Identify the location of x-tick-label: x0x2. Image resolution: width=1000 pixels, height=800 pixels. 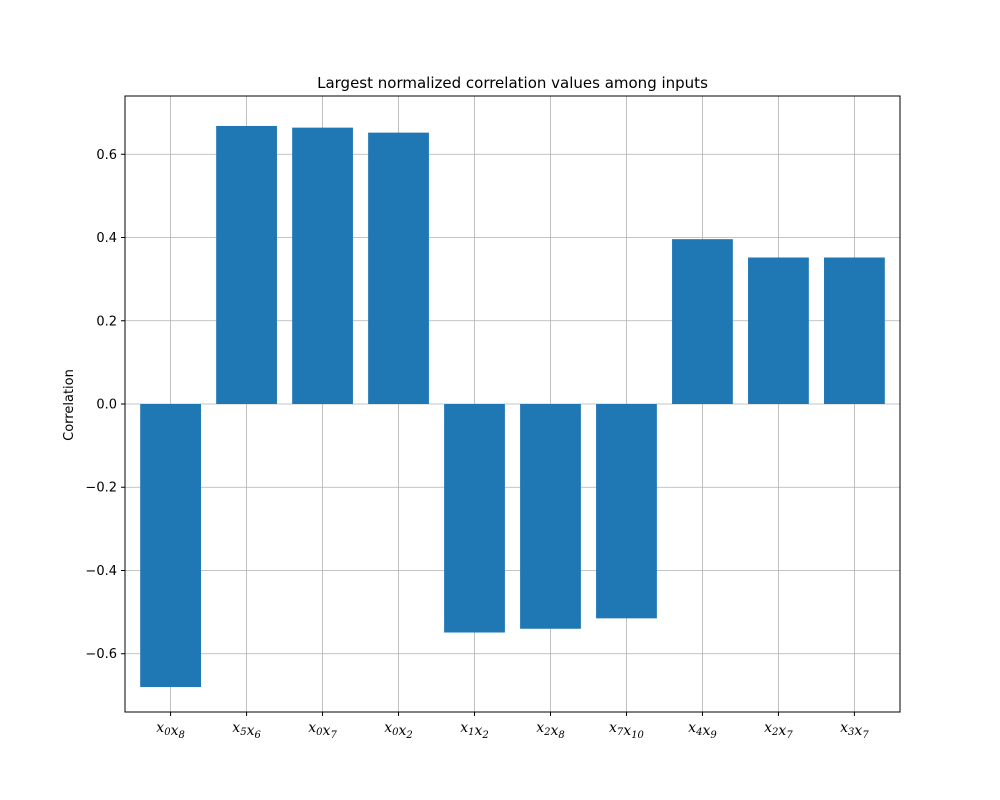
(398, 730).